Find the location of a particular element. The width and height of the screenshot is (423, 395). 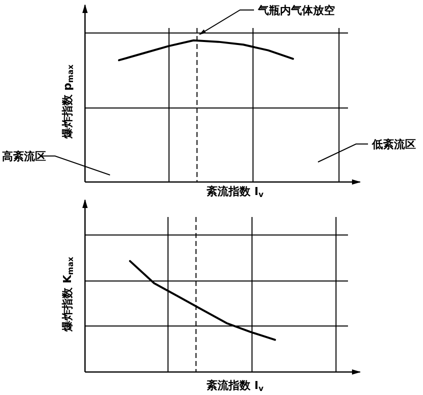

text: 高紊流区 is located at coordinates (24, 156).